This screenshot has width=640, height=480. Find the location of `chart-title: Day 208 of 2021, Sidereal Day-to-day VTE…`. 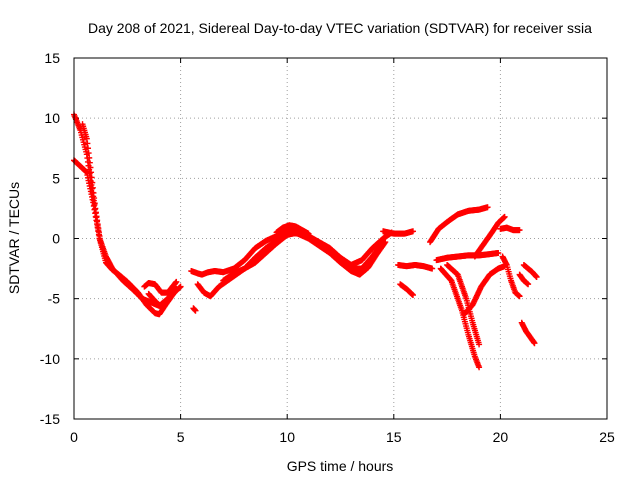

chart-title: Day 208 of 2021, Sidereal Day-to-day VTE… is located at coordinates (340, 28).